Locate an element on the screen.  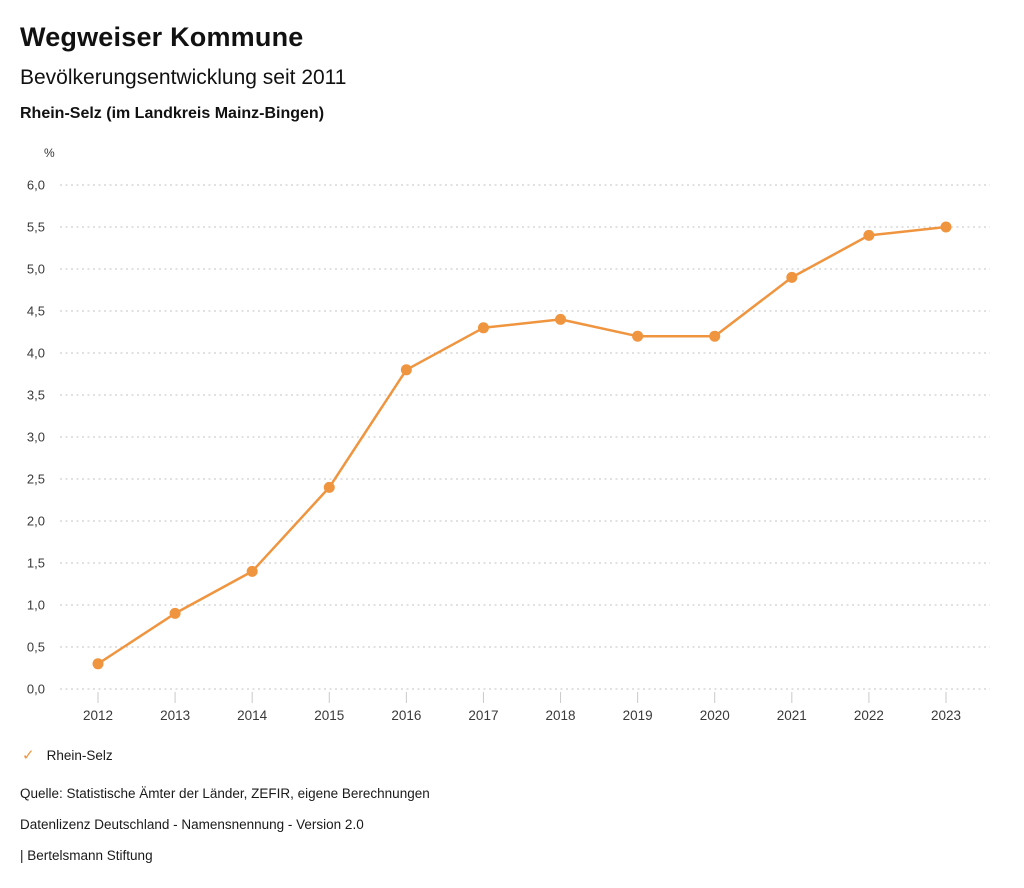
y-axis-unit-label: % is located at coordinates (49, 153).